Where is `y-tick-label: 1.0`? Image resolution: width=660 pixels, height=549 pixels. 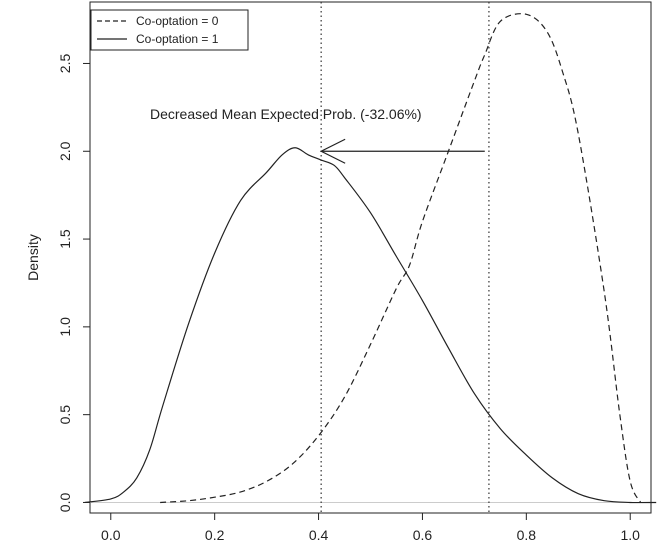 y-tick-label: 1.0 is located at coordinates (65, 327).